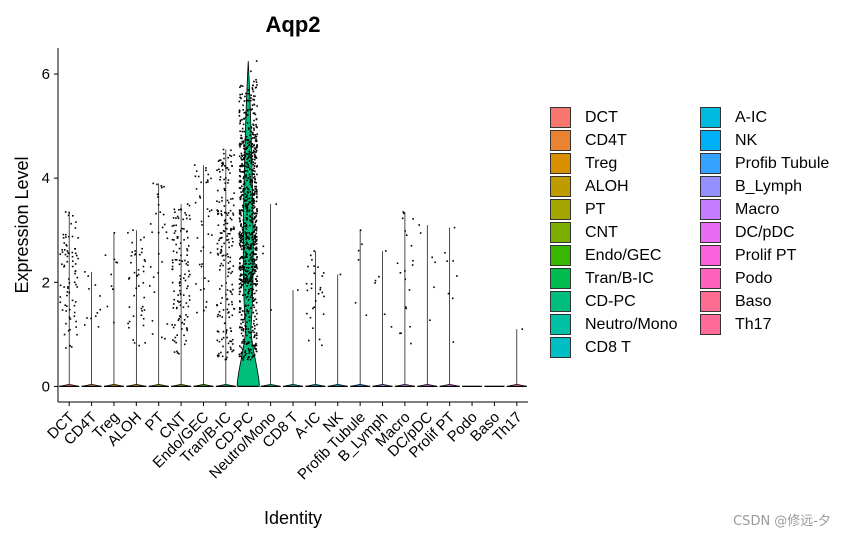 Image resolution: width=845 pixels, height=537 pixels. I want to click on legend-label: CD-PC, so click(610, 301).